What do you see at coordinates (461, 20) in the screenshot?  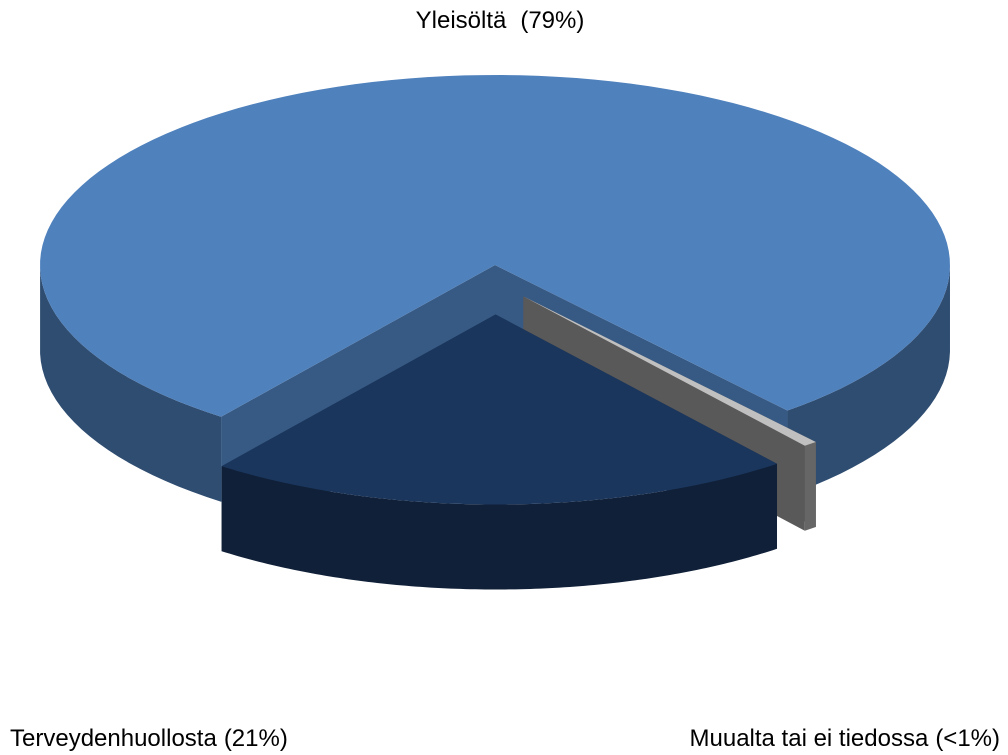 I see `slice-label-name: Yleisöltä` at bounding box center [461, 20].